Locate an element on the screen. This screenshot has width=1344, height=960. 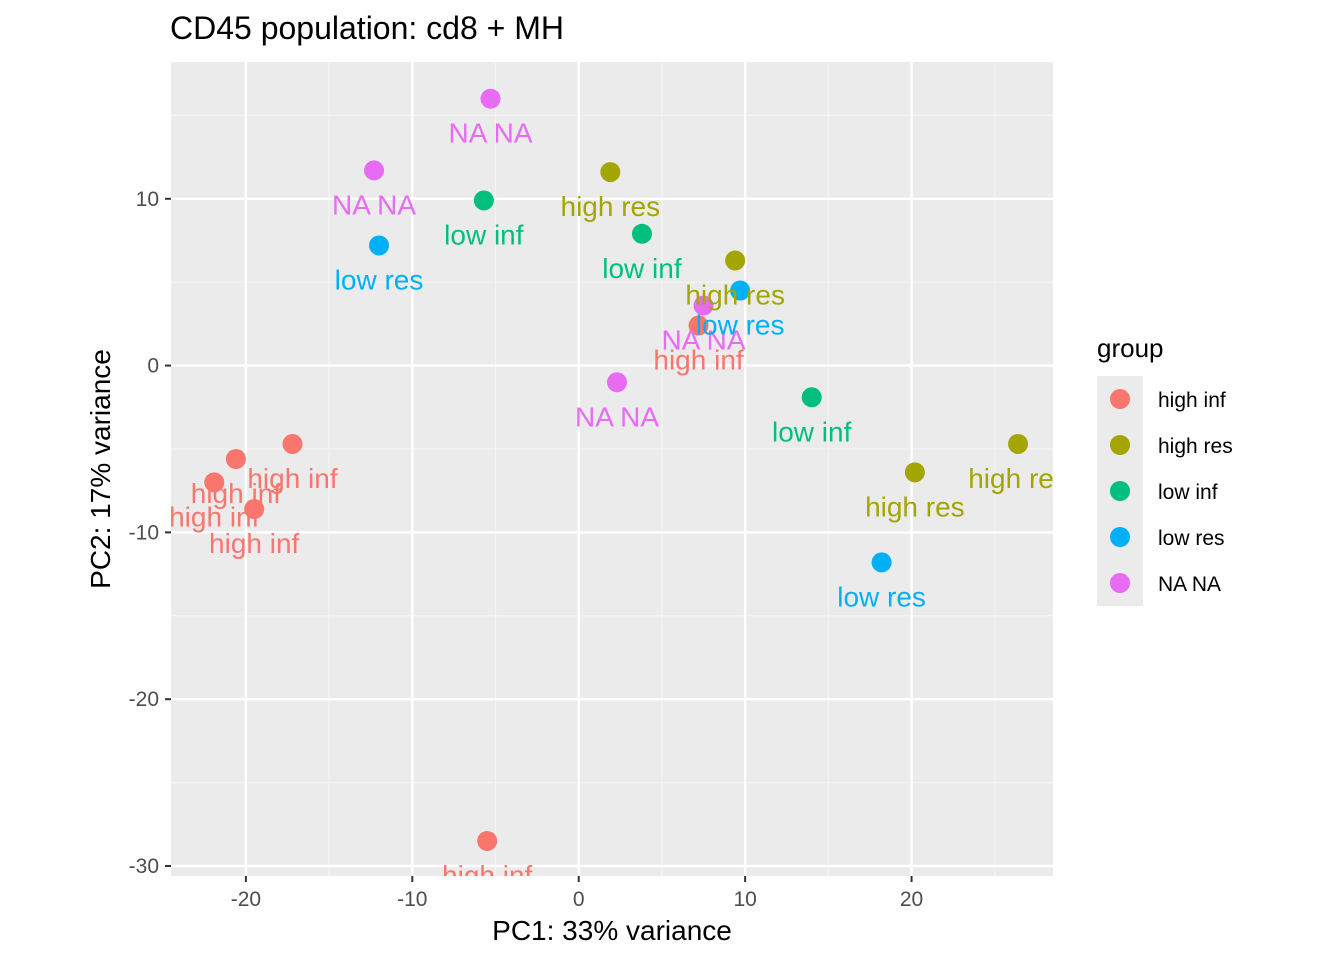
y-tick-label: 10 is located at coordinates (147, 199).